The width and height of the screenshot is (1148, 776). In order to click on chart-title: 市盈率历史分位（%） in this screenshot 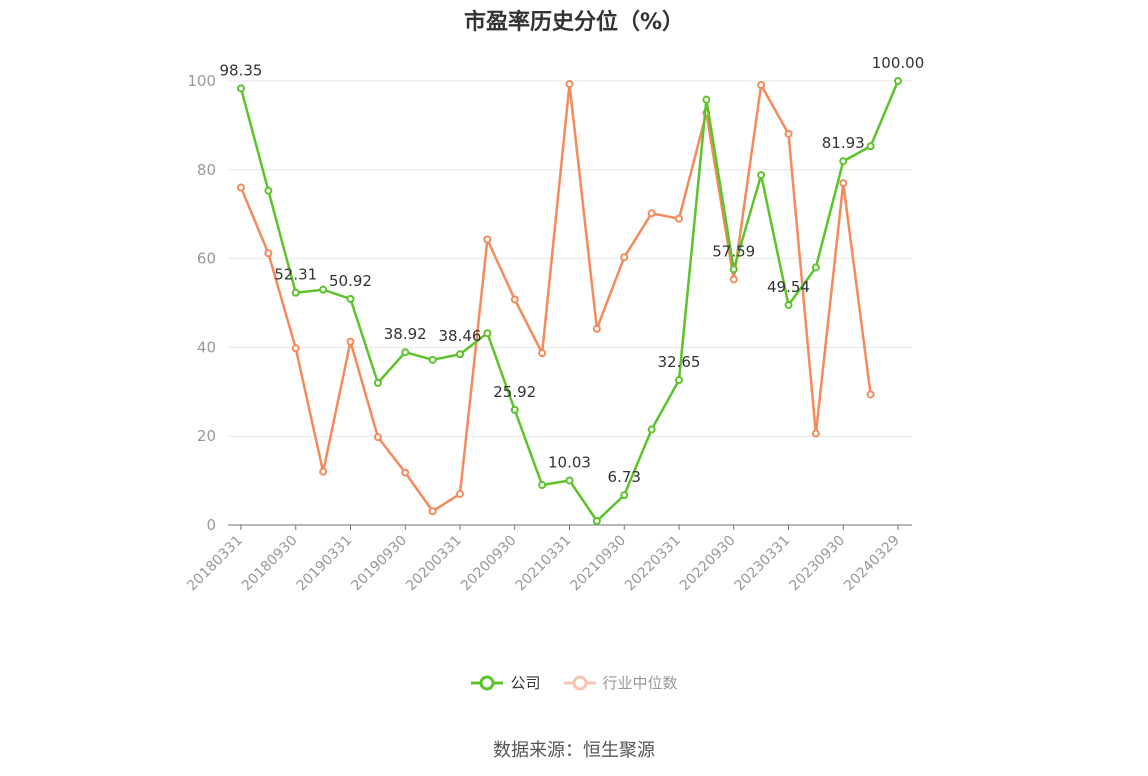, I will do `click(574, 22)`.